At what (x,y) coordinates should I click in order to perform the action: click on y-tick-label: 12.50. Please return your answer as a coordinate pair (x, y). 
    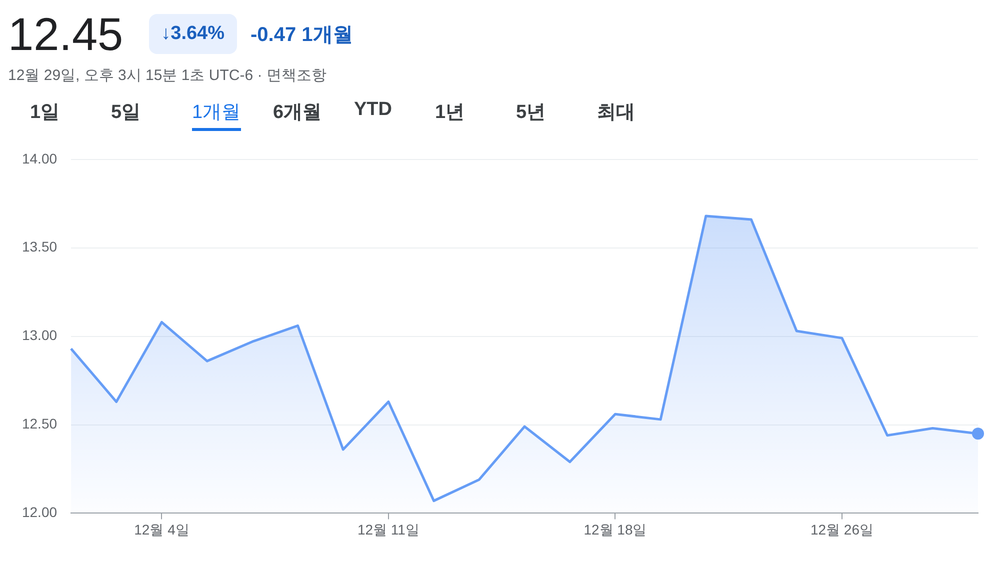
    Looking at the image, I should click on (40, 424).